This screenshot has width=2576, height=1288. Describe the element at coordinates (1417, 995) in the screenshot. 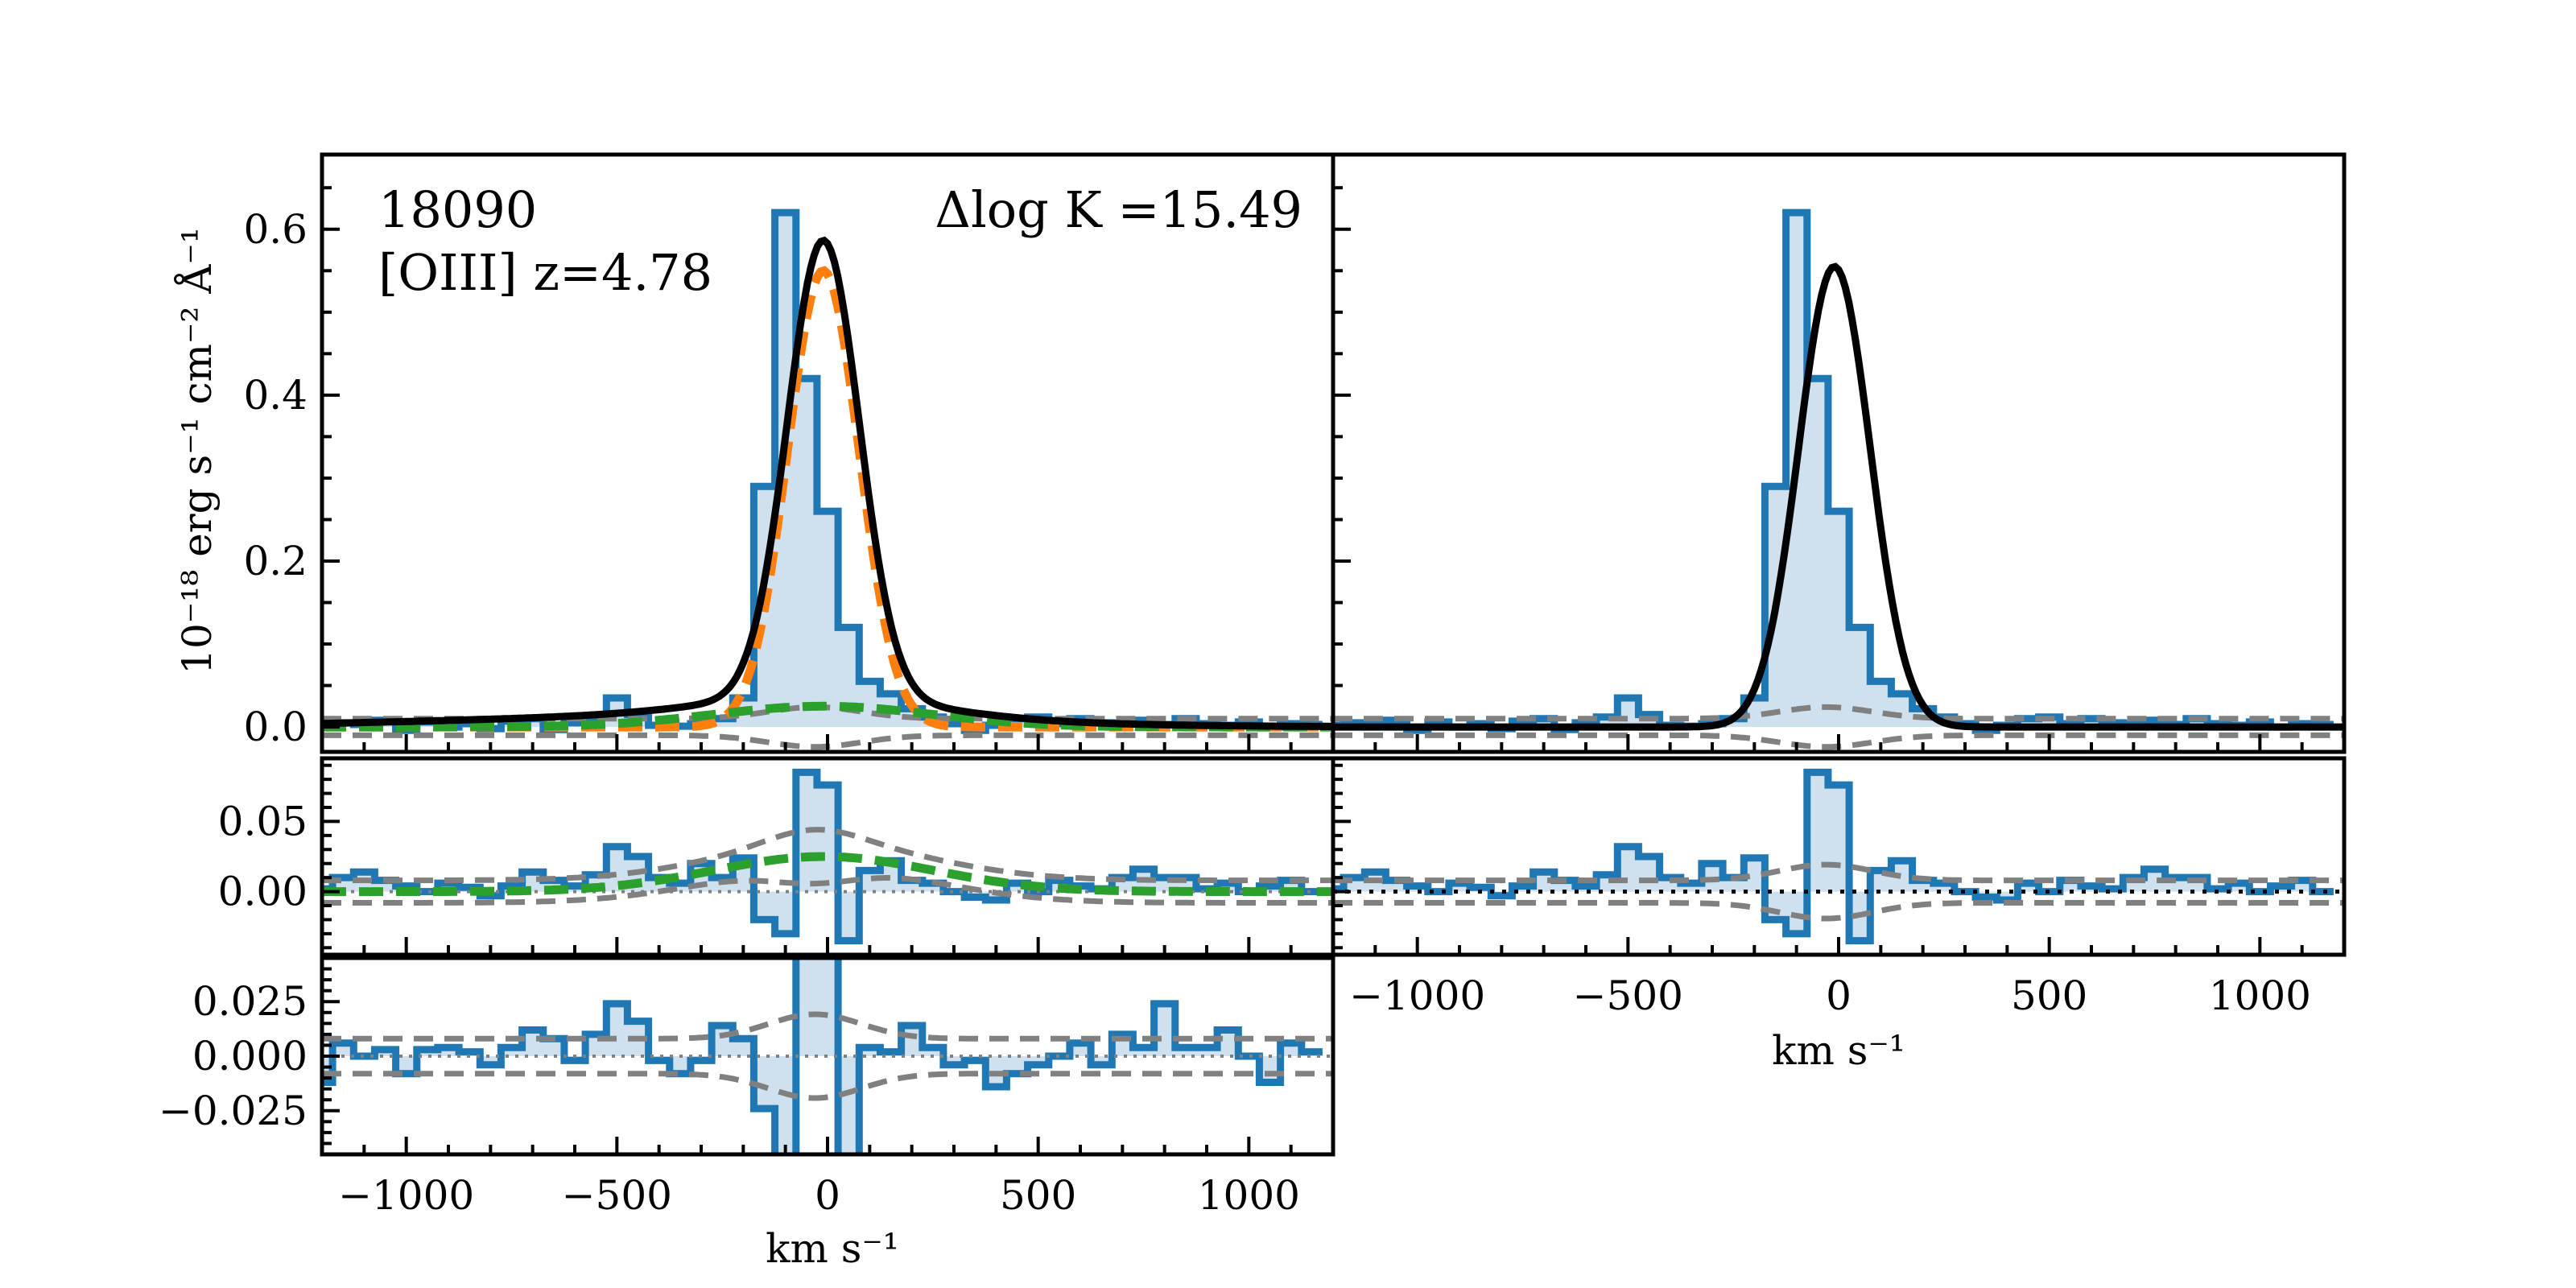

I see `mr-xtick-label: −1000` at that location.